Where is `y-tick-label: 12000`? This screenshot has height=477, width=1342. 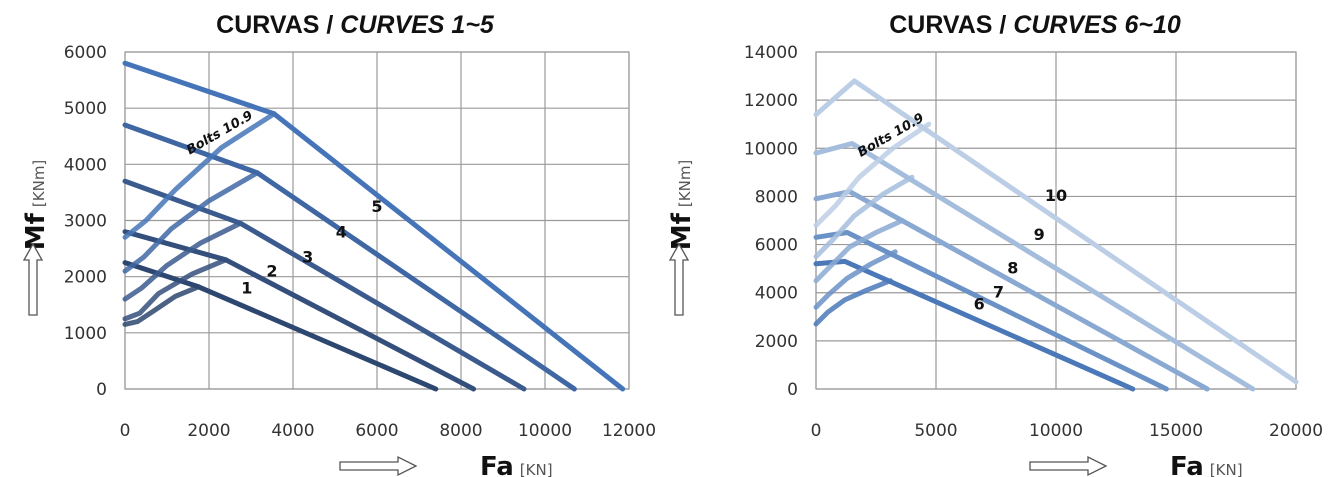 y-tick-label: 12000 is located at coordinates (771, 101).